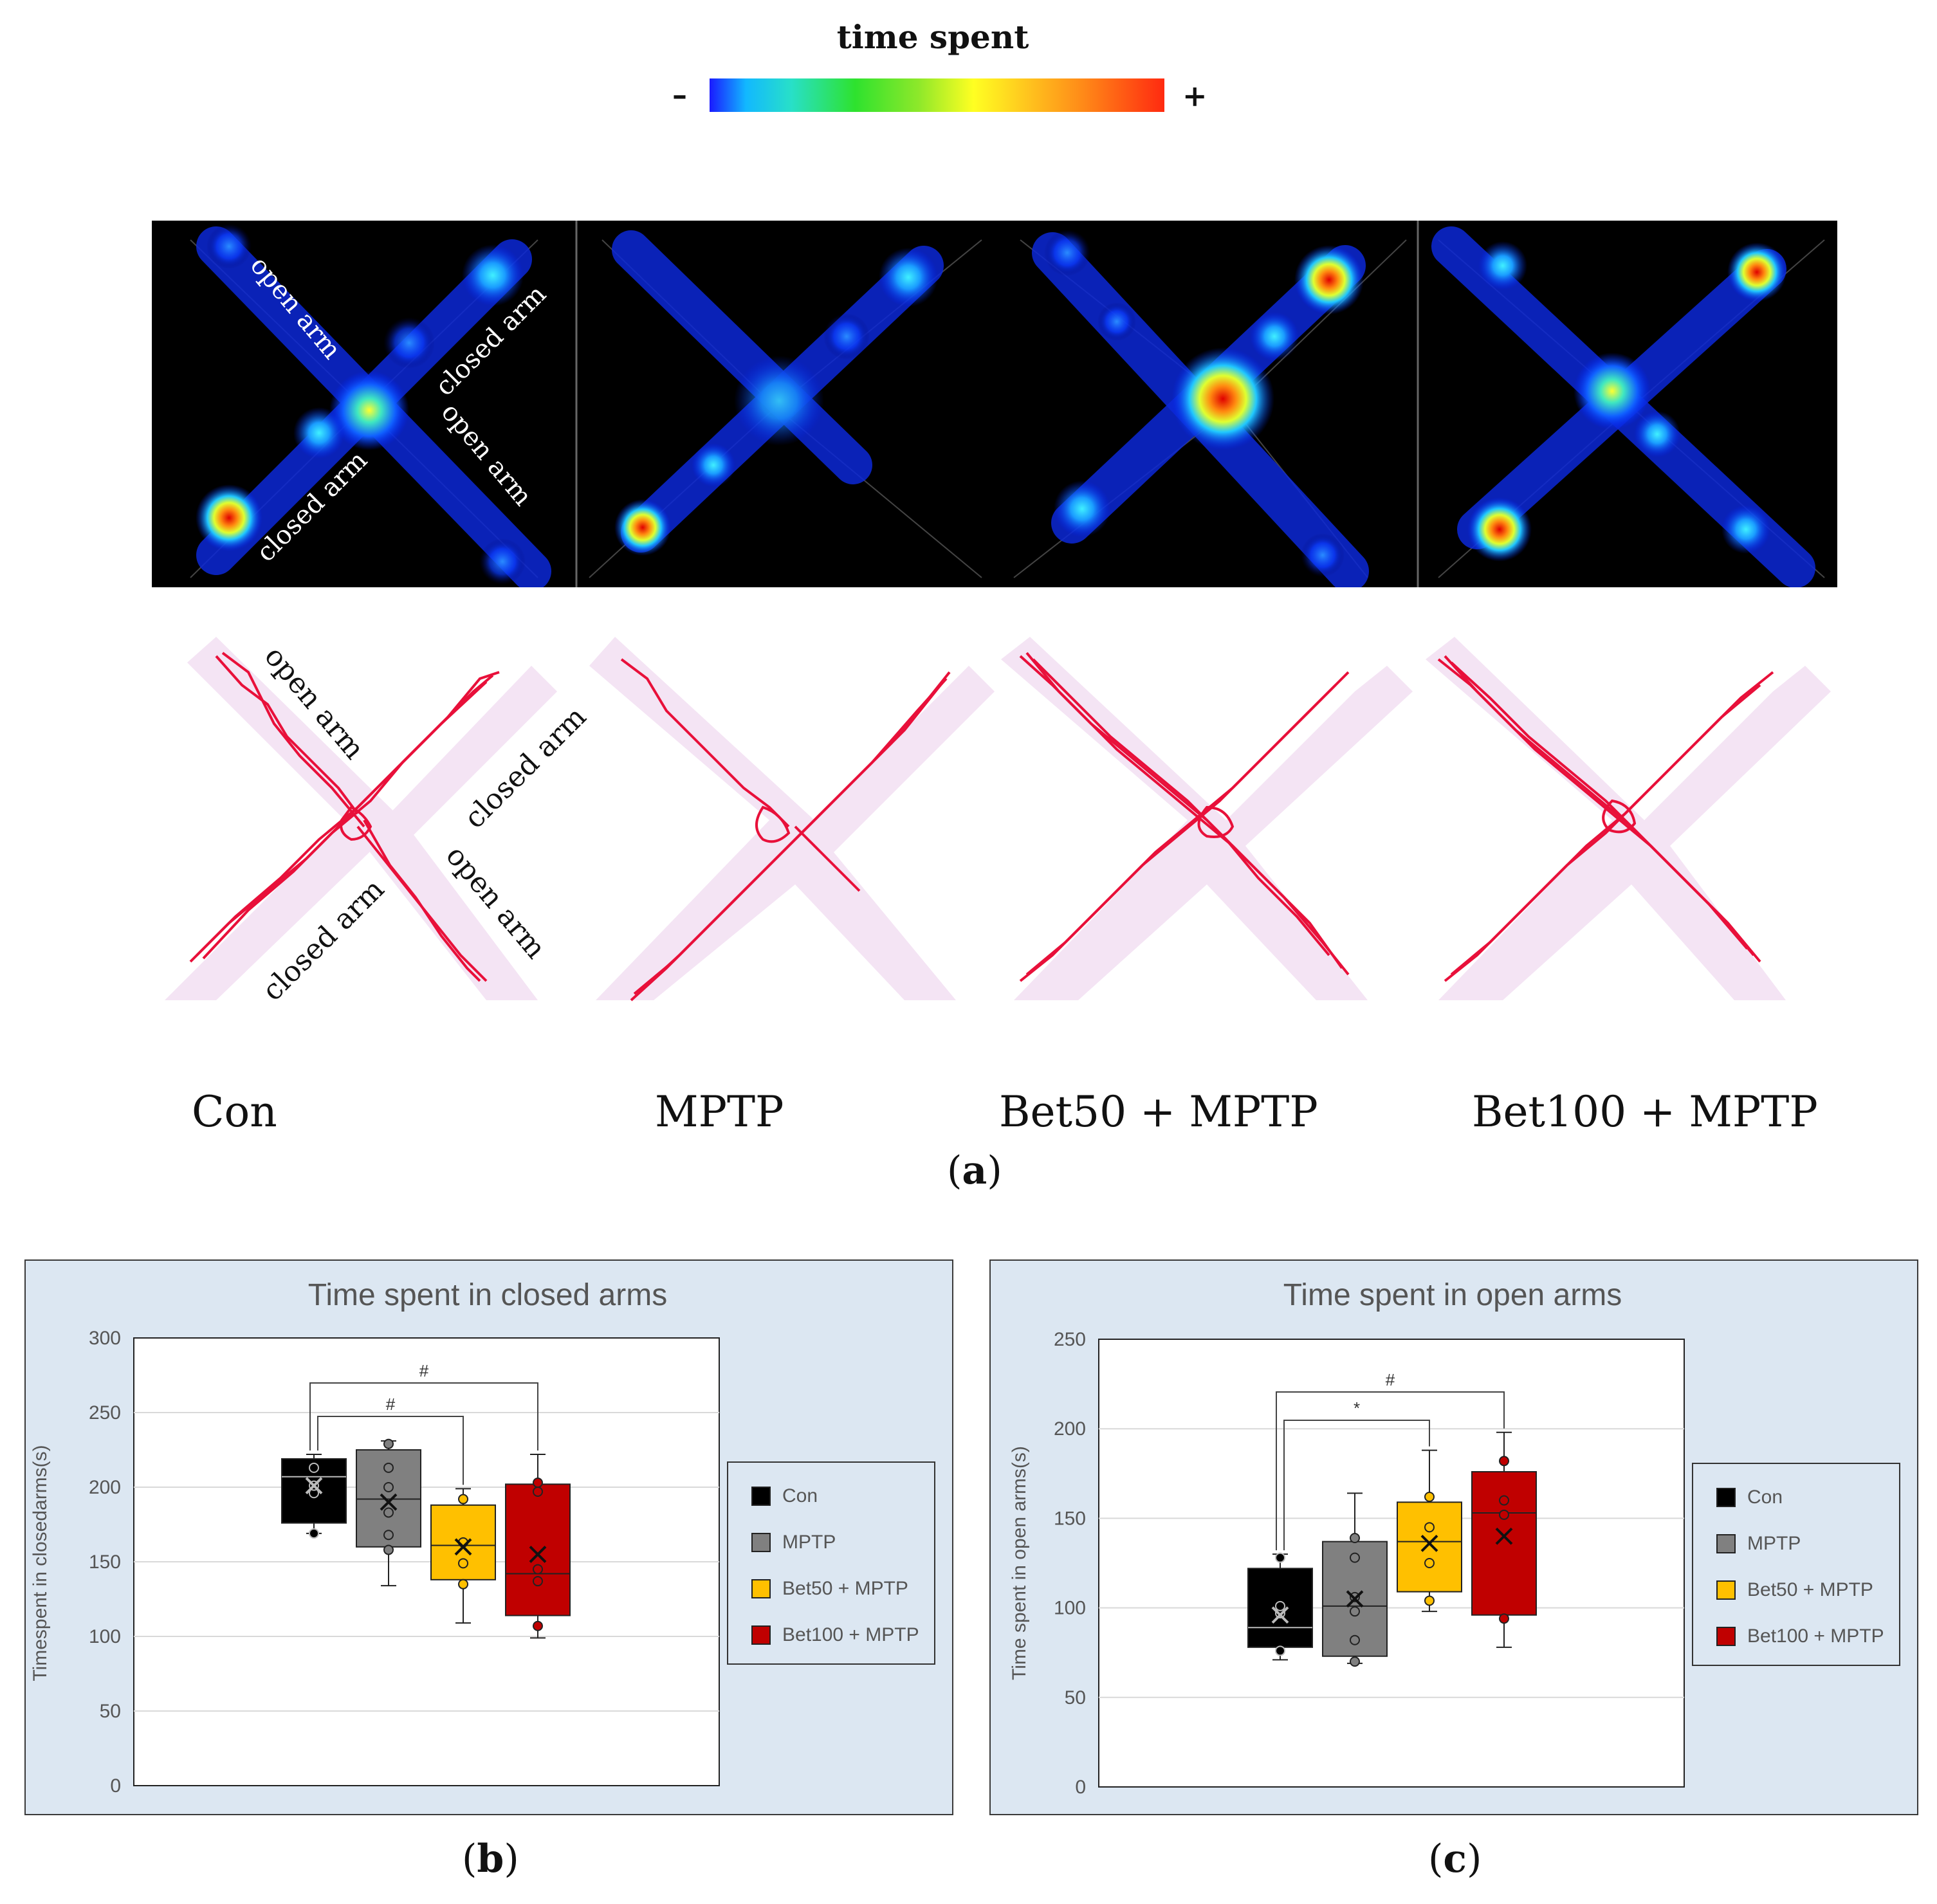 The height and width of the screenshot is (1904, 1937). What do you see at coordinates (1392, 1563) in the screenshot?
I see `plot-area` at bounding box center [1392, 1563].